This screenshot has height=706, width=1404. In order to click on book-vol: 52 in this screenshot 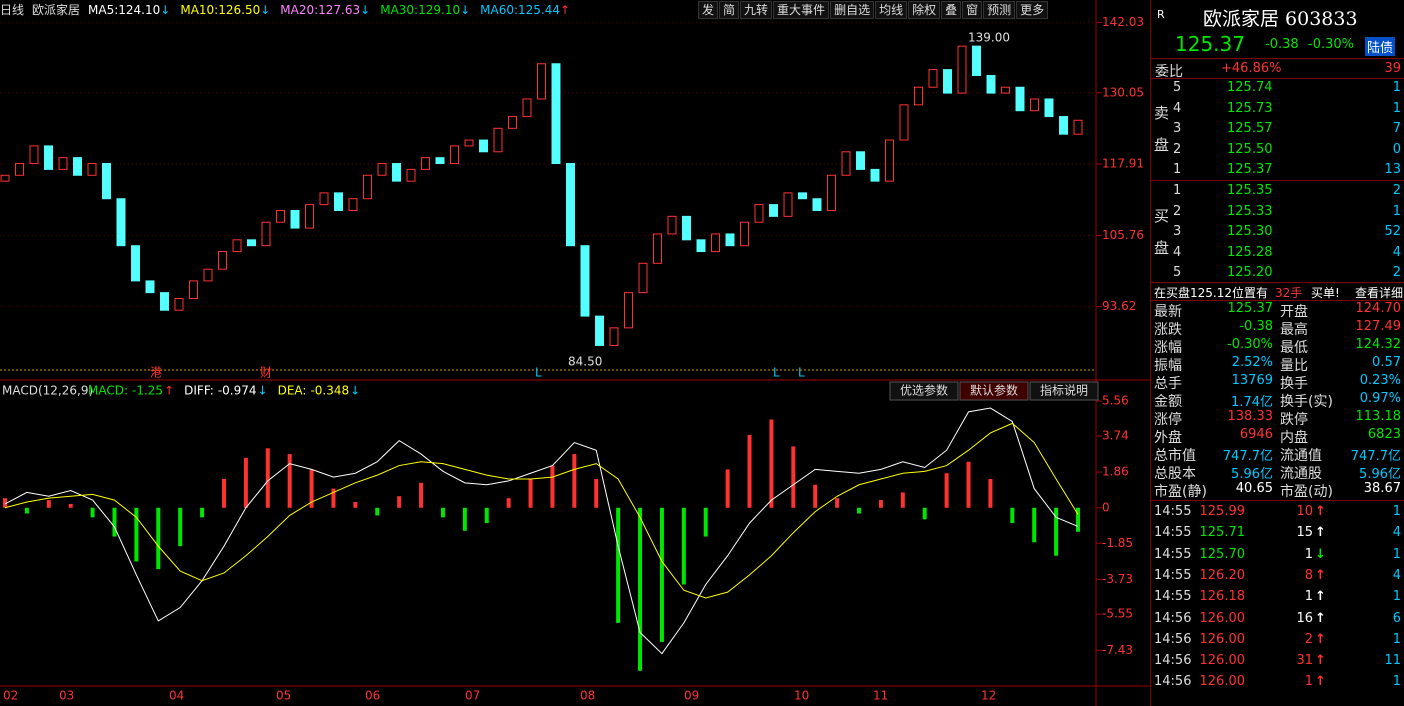, I will do `click(1392, 231)`.